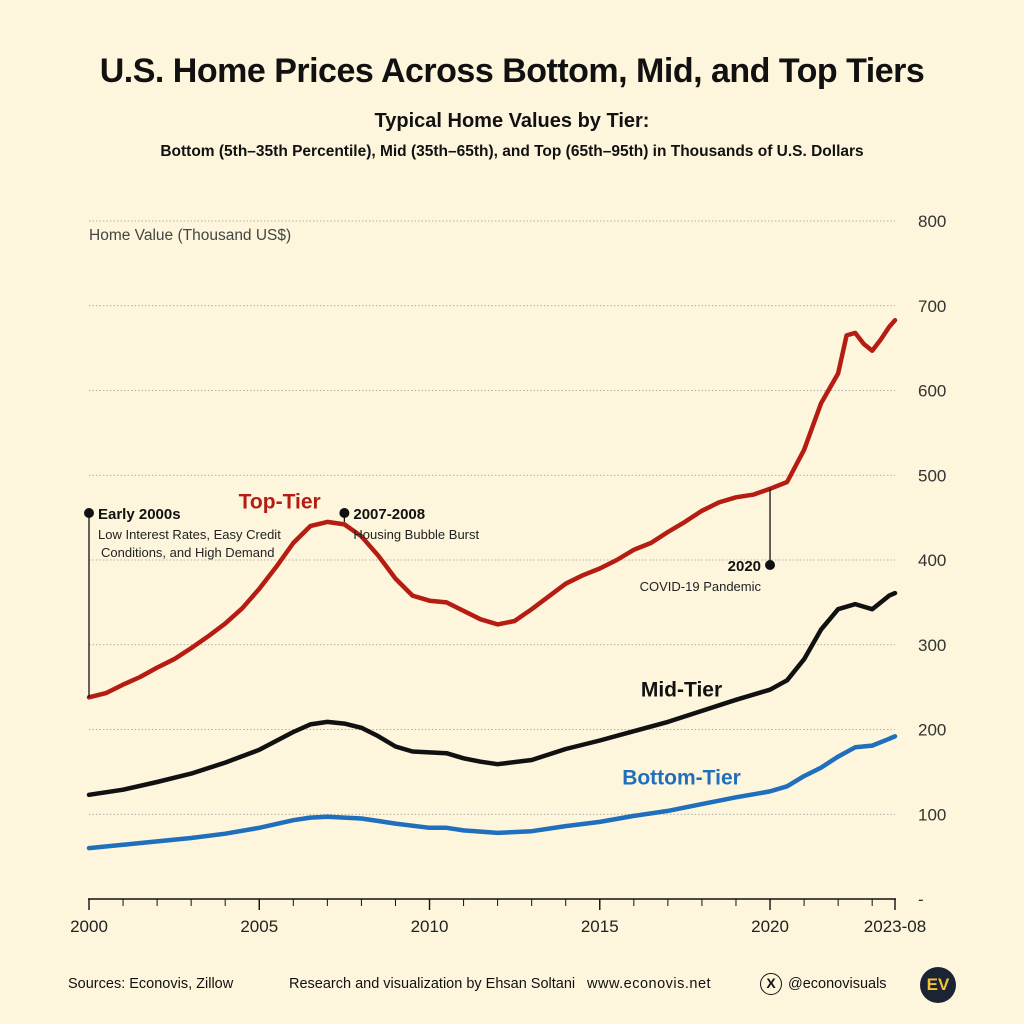 The height and width of the screenshot is (1024, 1024). I want to click on annotation-text: Housing Bubble Burst, so click(416, 534).